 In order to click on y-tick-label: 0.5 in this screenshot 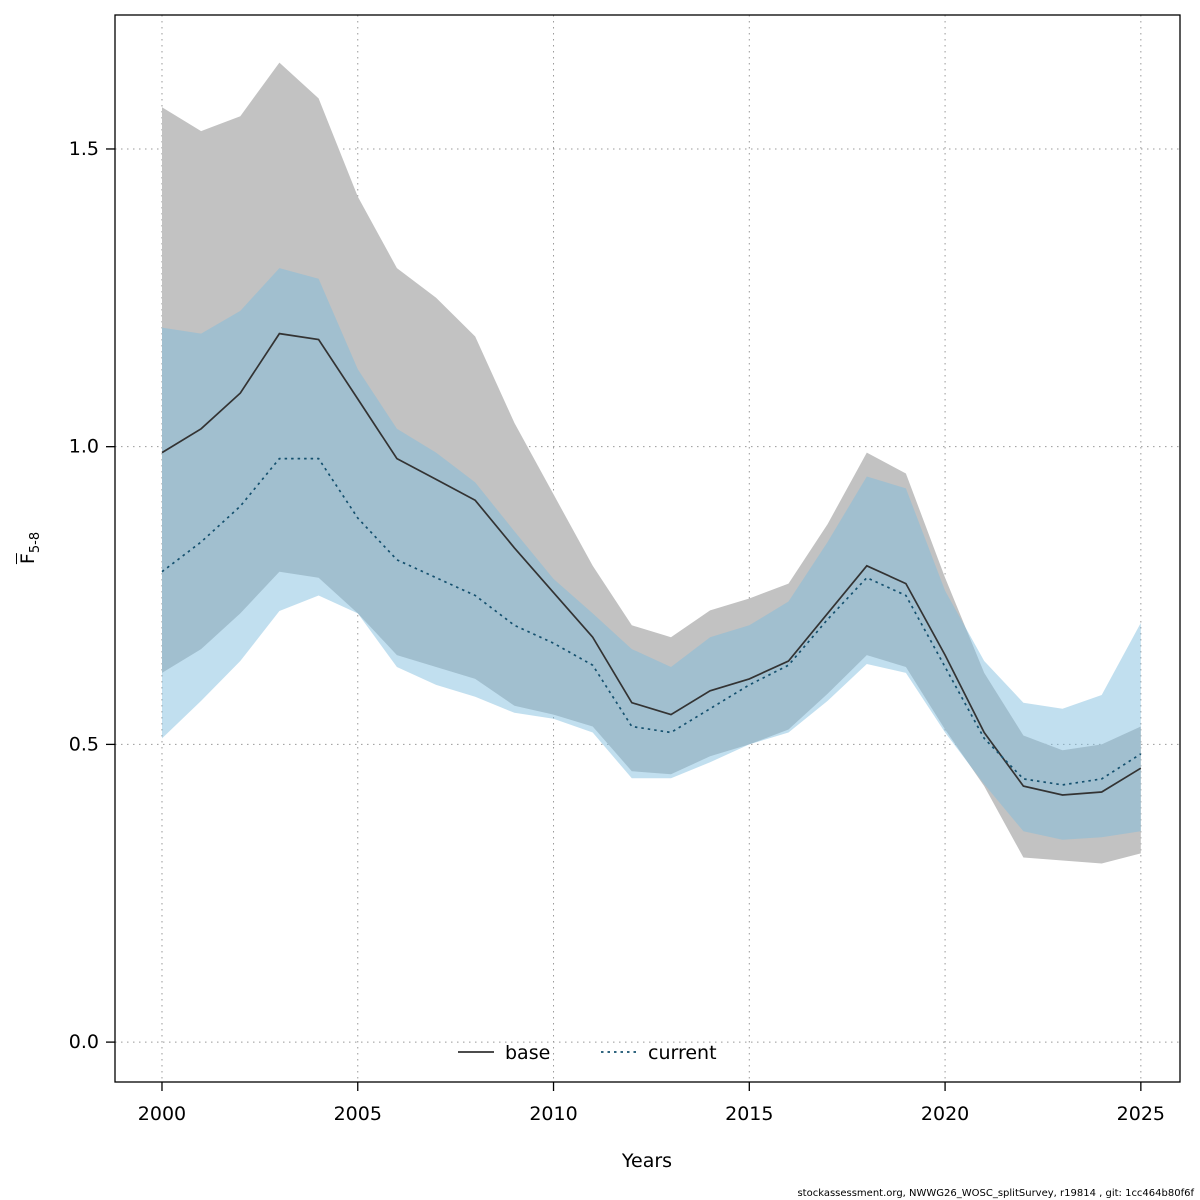, I will do `click(84, 744)`.